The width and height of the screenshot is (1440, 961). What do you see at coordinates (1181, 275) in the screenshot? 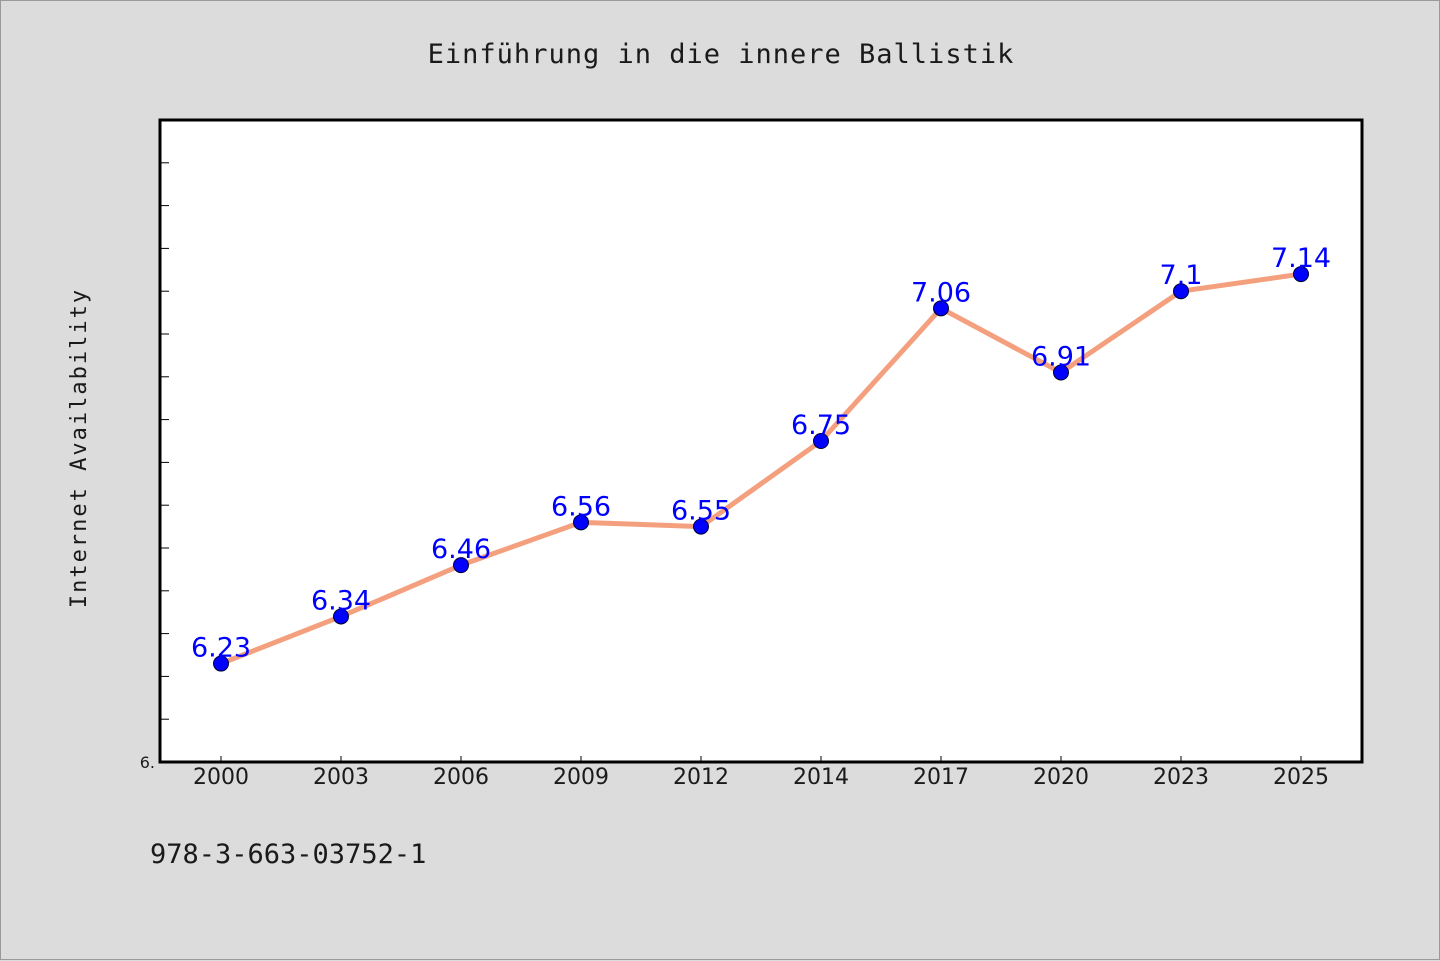
I see `data-label: 7.1` at bounding box center [1181, 275].